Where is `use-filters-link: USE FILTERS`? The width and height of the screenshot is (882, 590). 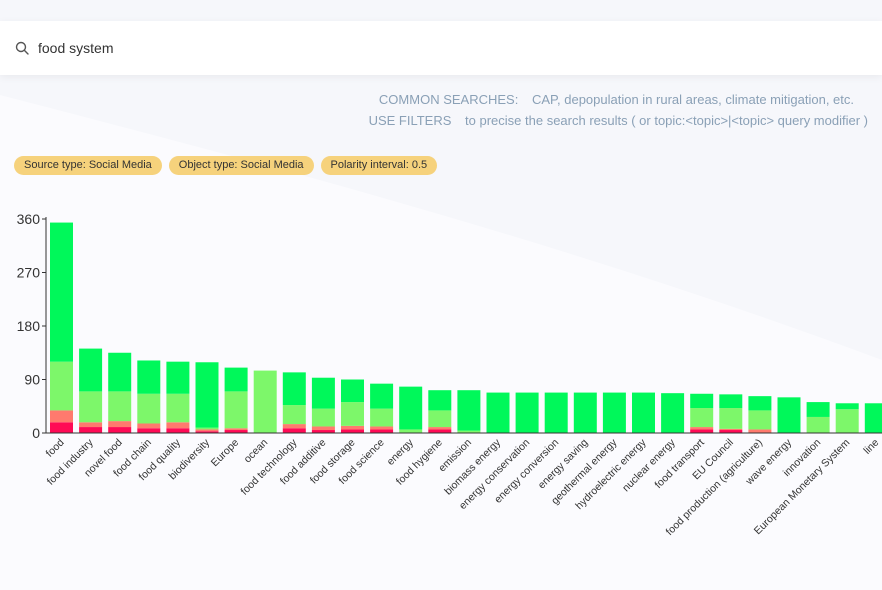 use-filters-link: USE FILTERS is located at coordinates (410, 120).